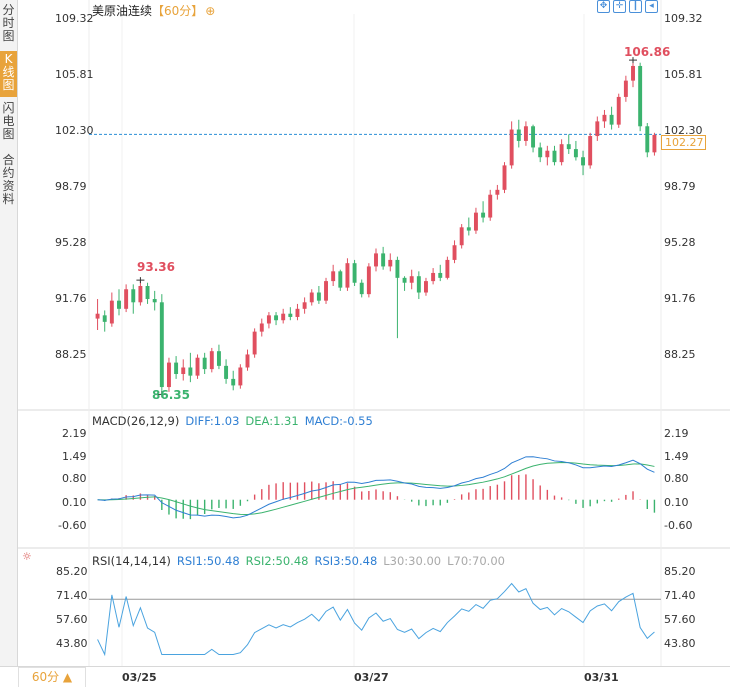 The height and width of the screenshot is (687, 730). I want to click on macd-axis-left-label: -0.60, so click(72, 525).